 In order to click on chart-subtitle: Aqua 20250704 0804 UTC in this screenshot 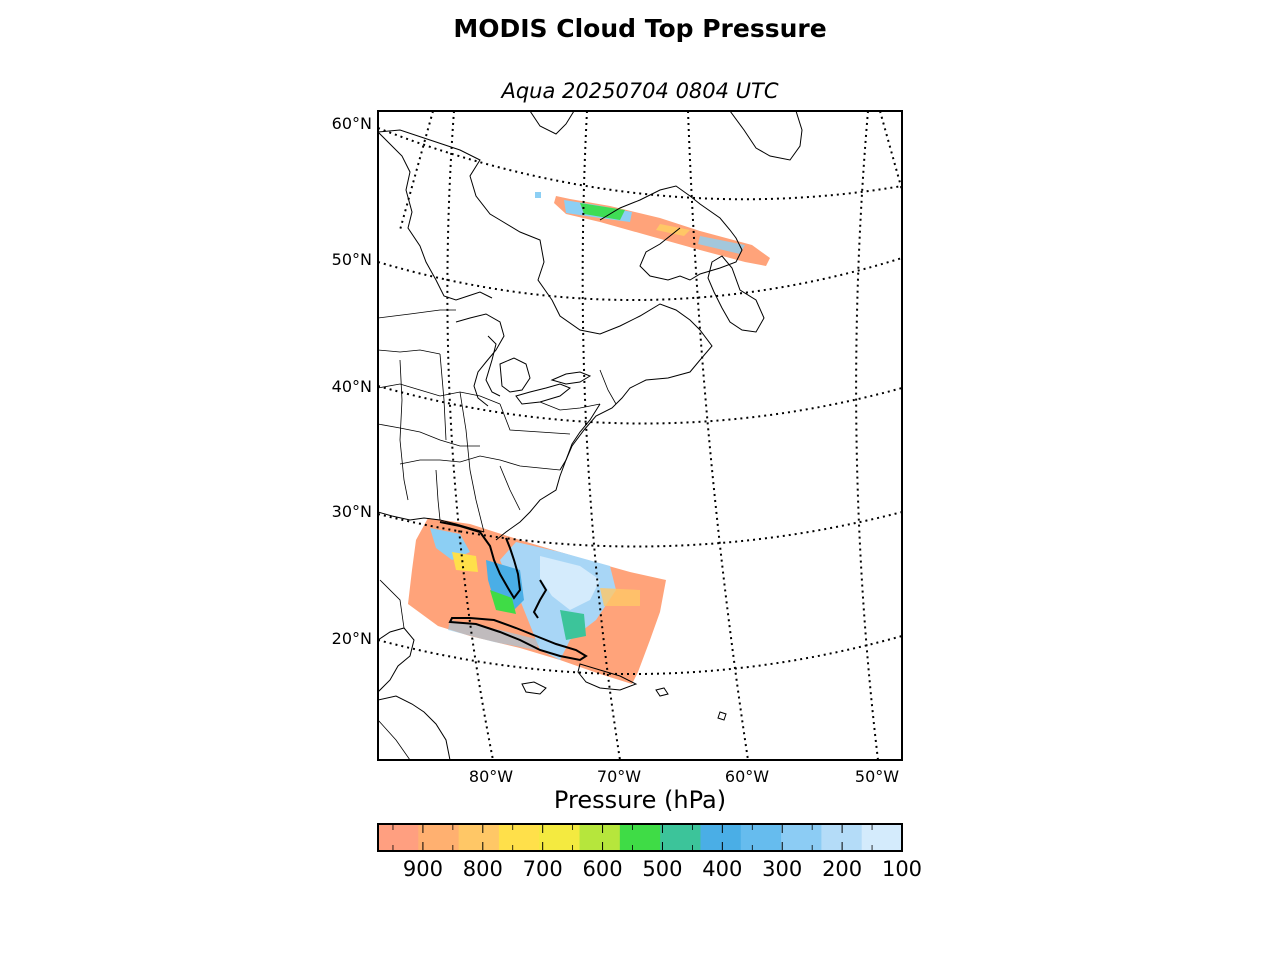, I will do `click(640, 91)`.